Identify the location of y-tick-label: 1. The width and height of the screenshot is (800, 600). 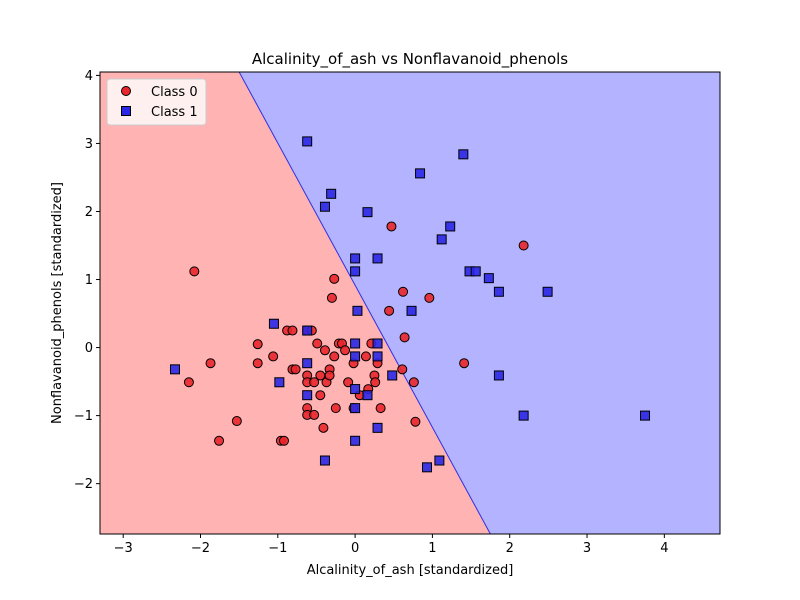
(89, 280).